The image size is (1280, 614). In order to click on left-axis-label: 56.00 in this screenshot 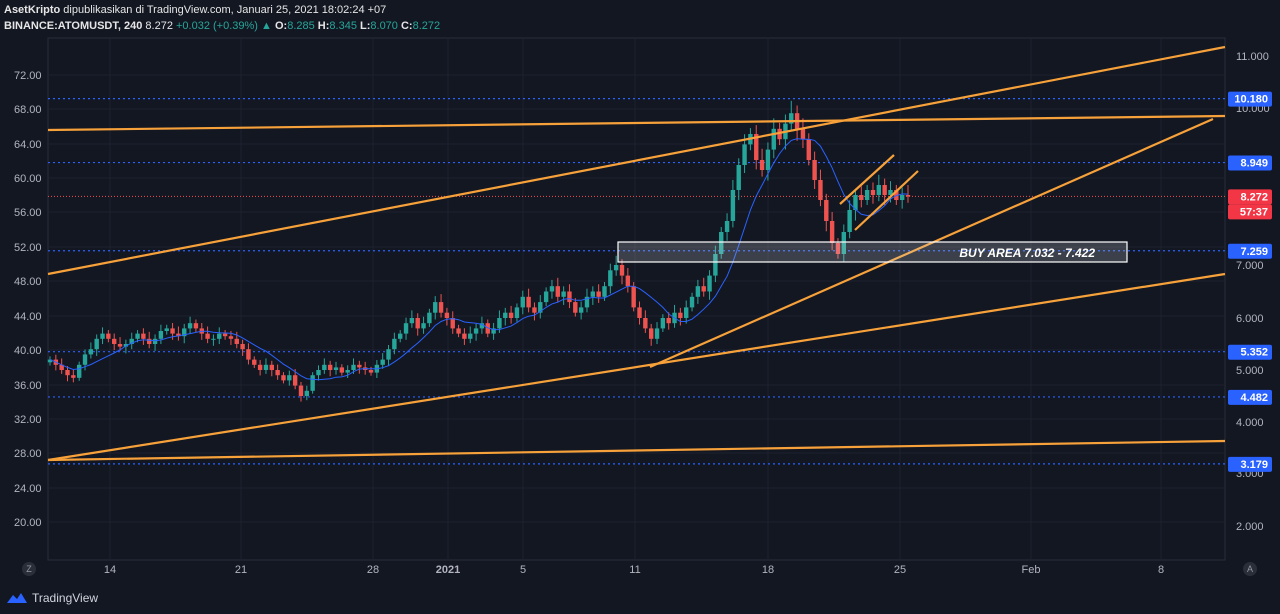, I will do `click(28, 213)`.